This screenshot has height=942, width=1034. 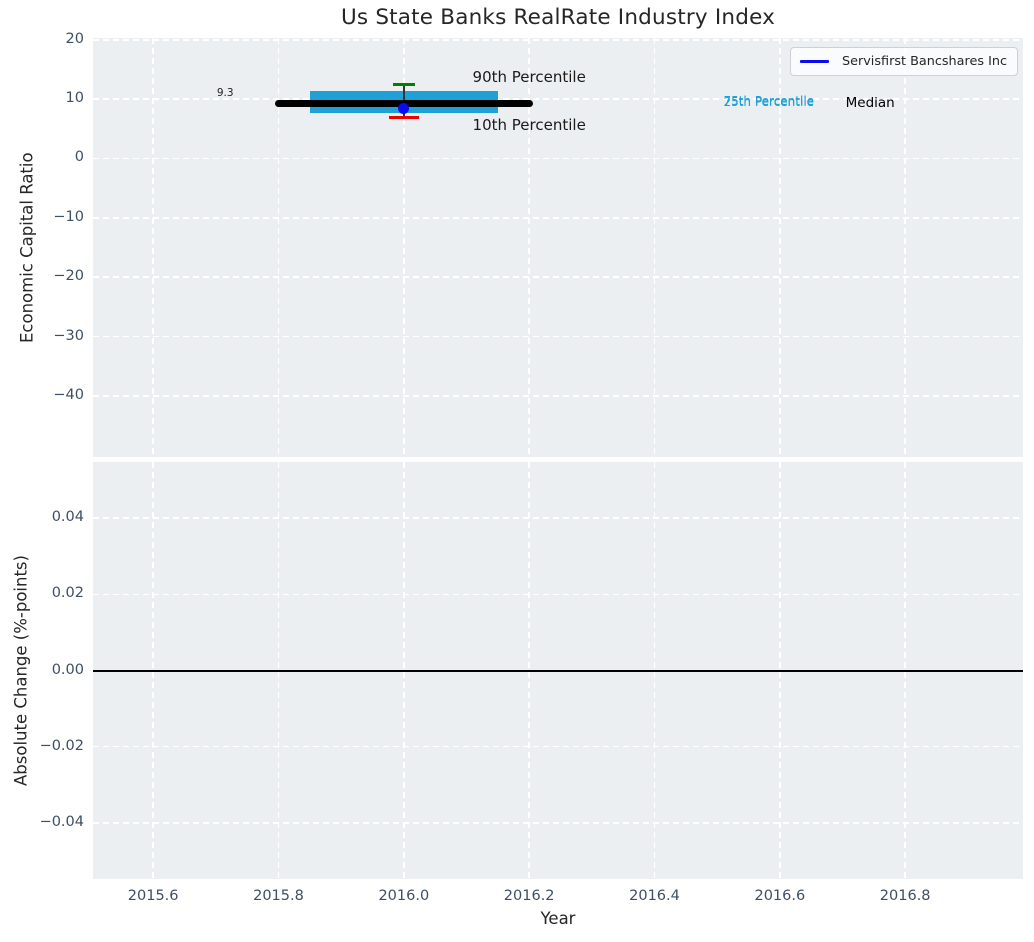 I want to click on x-tick-label: 2016.8, so click(x=905, y=896).